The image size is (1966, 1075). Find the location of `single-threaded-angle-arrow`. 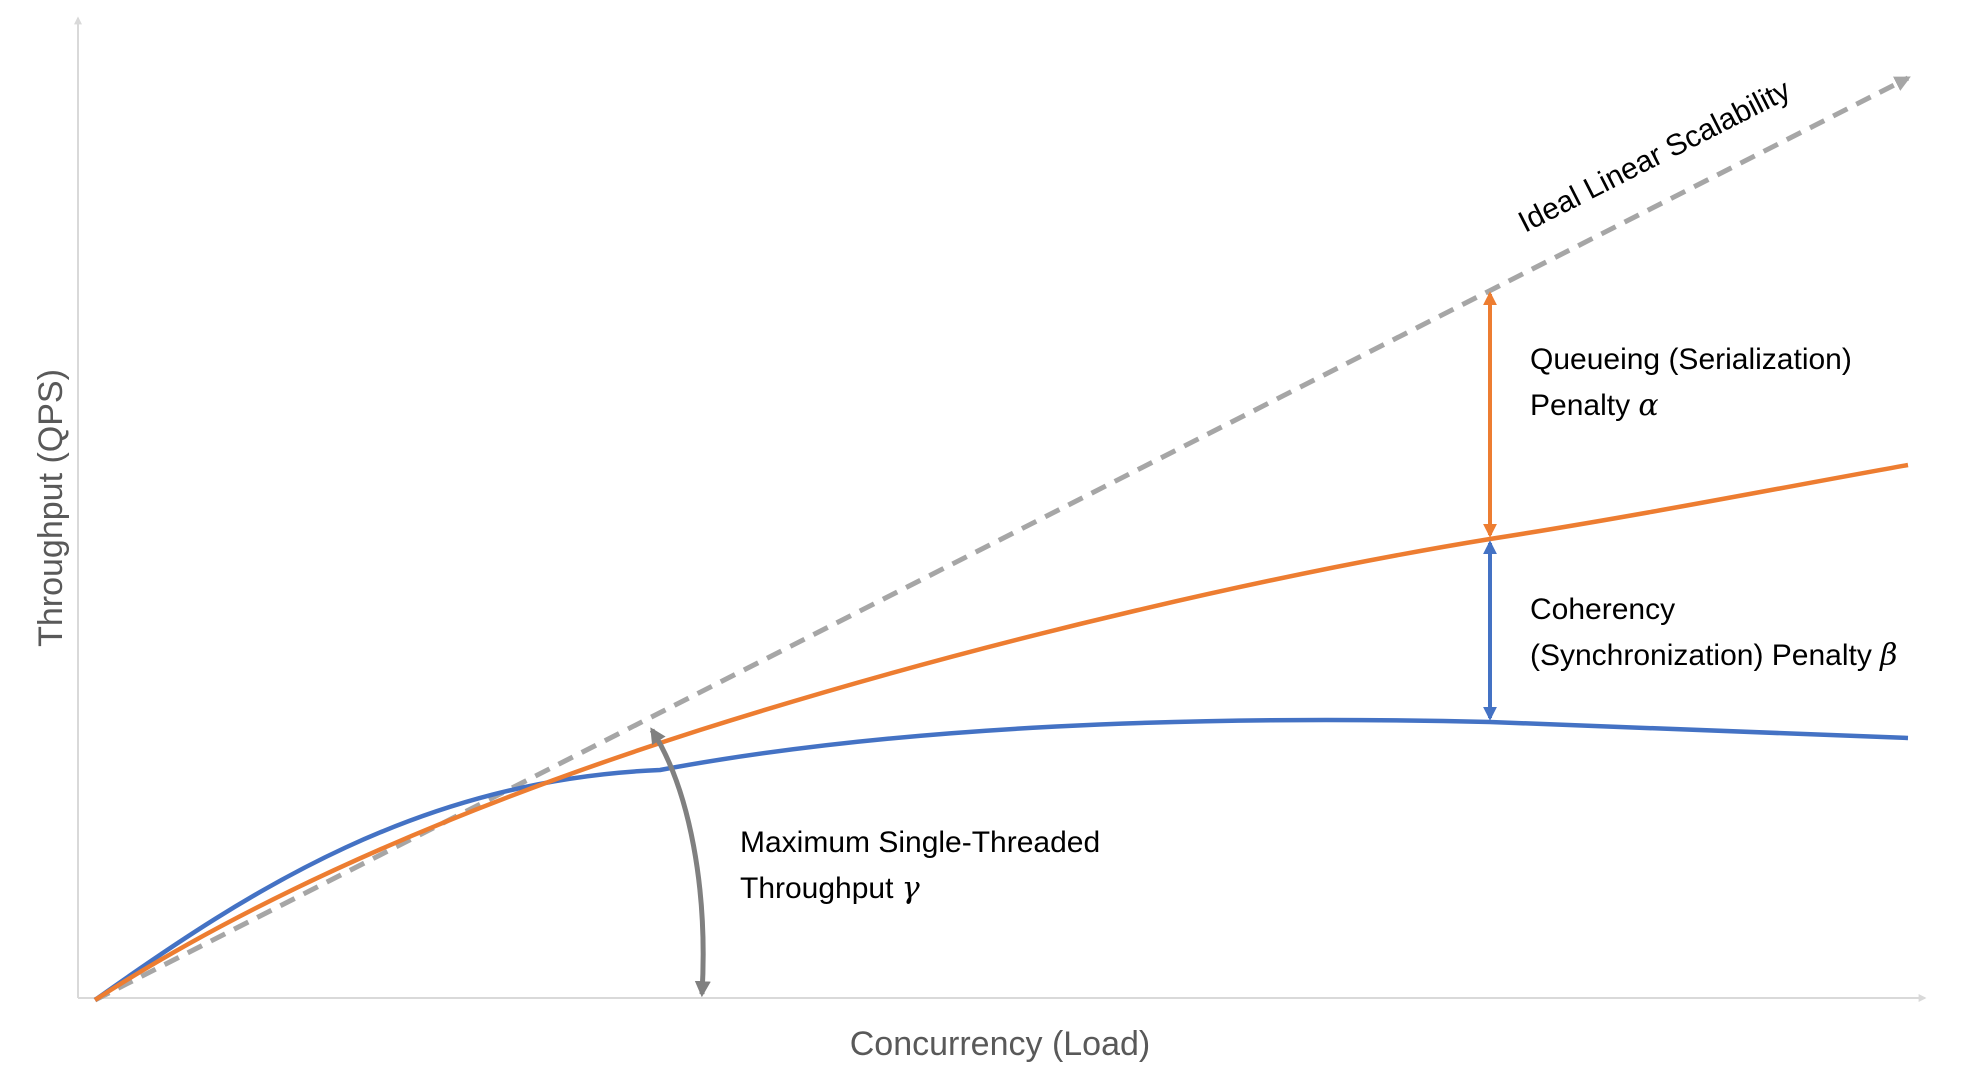

single-threaded-angle-arrow is located at coordinates (680, 862).